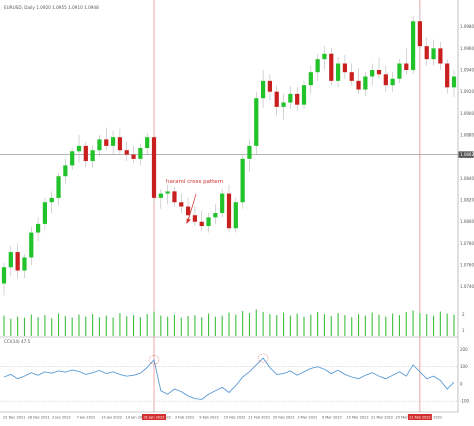 The height and width of the screenshot is (426, 474). What do you see at coordinates (111, 418) in the screenshot?
I see `time-axis-label: 13 Jan 2022` at bounding box center [111, 418].